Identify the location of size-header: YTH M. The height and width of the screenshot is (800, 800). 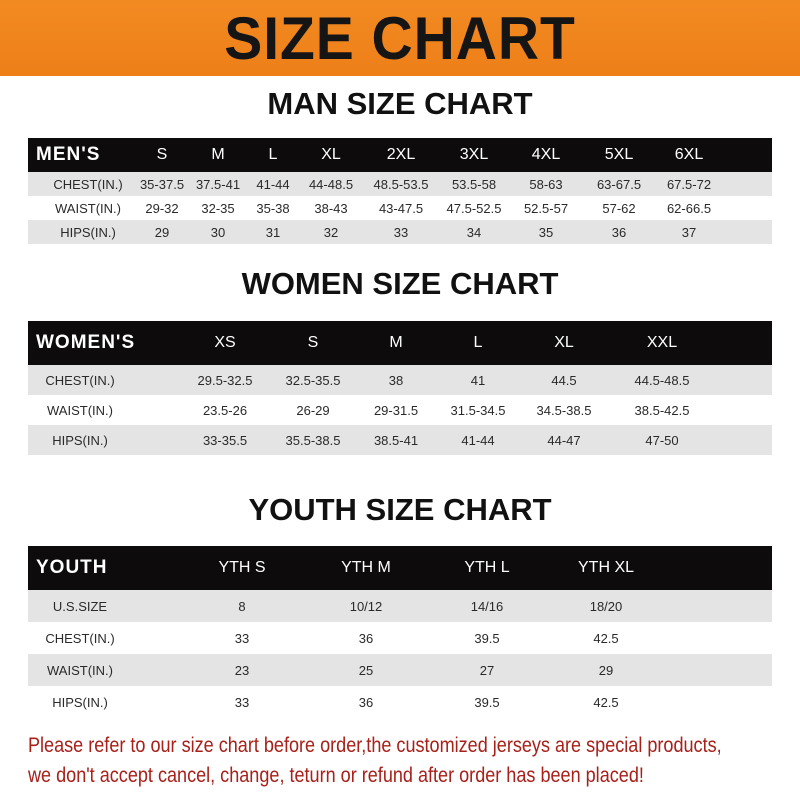
(366, 567).